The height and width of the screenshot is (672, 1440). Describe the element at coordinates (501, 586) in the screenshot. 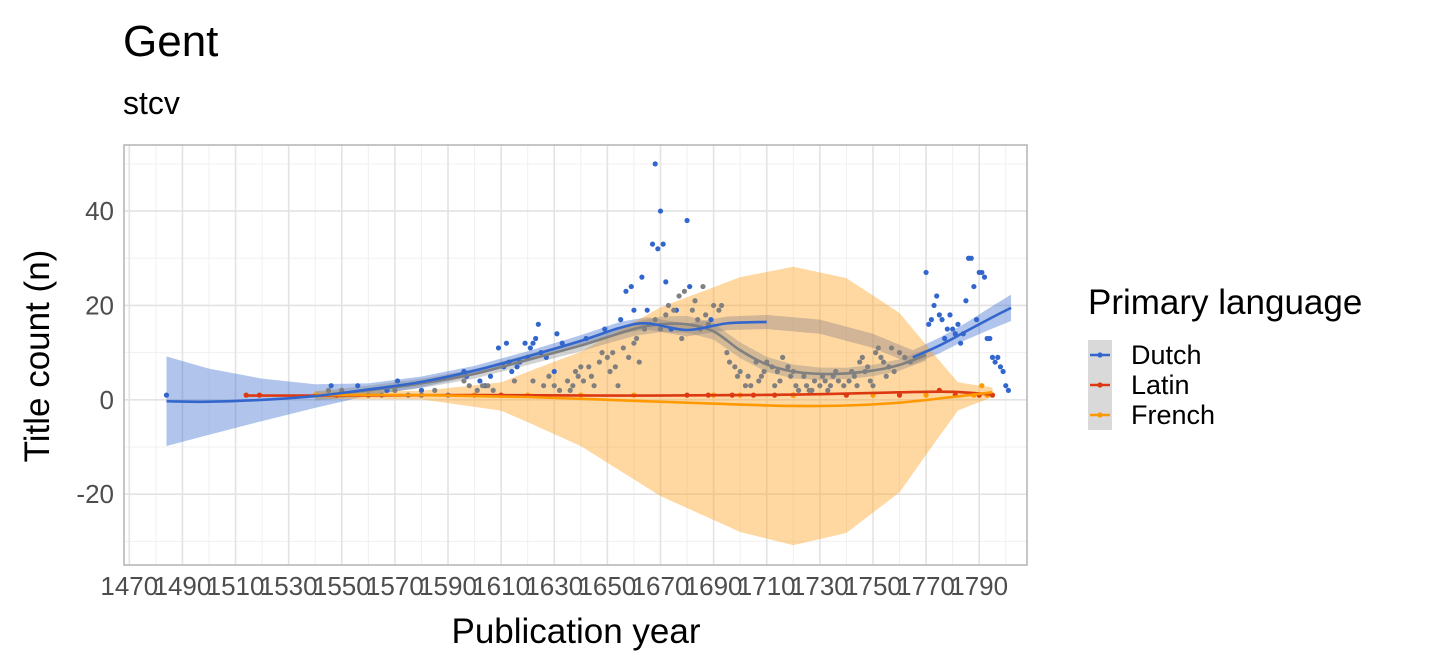

I see `x-tick-label: 1610` at that location.